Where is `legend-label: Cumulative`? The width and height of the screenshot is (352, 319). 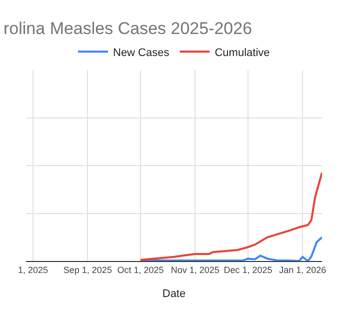
legend-label: Cumulative is located at coordinates (242, 52).